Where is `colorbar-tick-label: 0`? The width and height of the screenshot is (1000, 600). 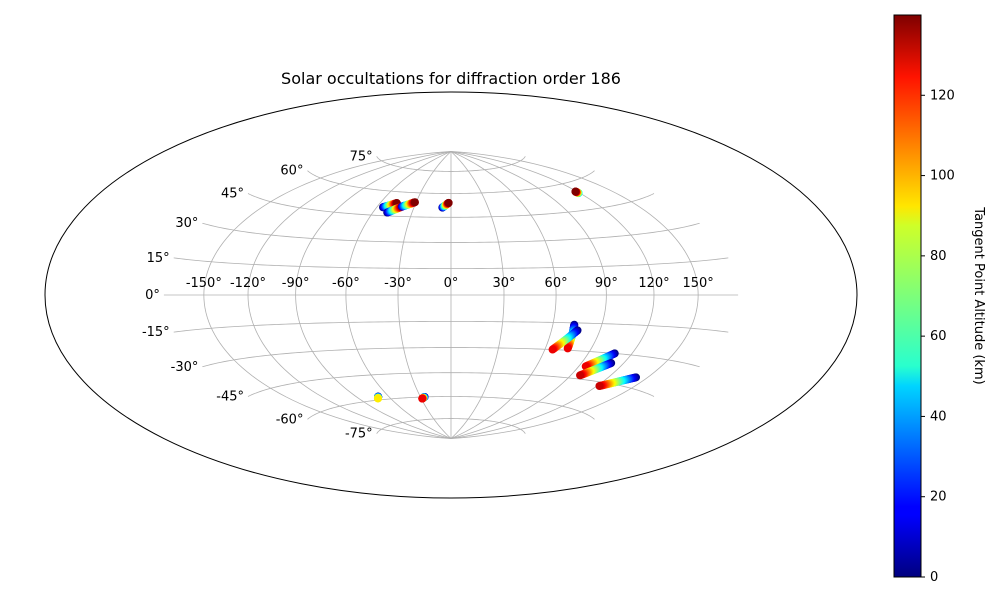
colorbar-tick-label: 0 is located at coordinates (934, 577).